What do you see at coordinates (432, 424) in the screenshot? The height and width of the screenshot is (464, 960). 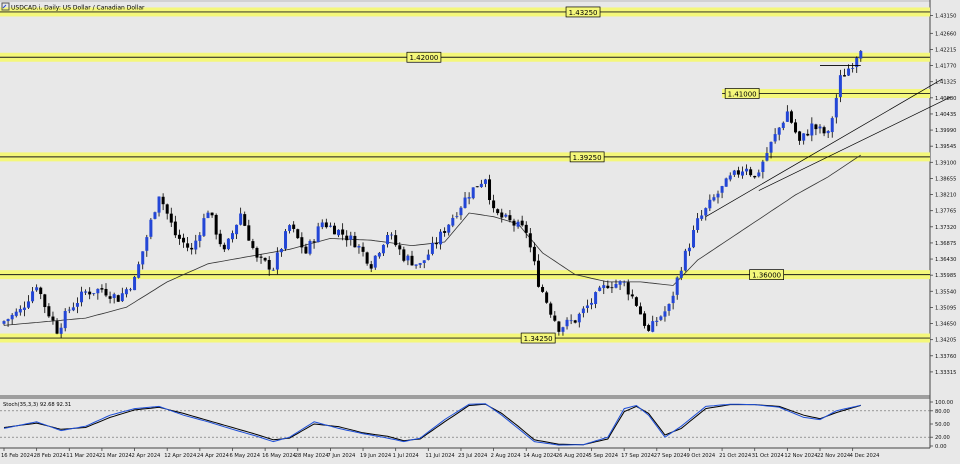 I see `stoch-main-line` at bounding box center [432, 424].